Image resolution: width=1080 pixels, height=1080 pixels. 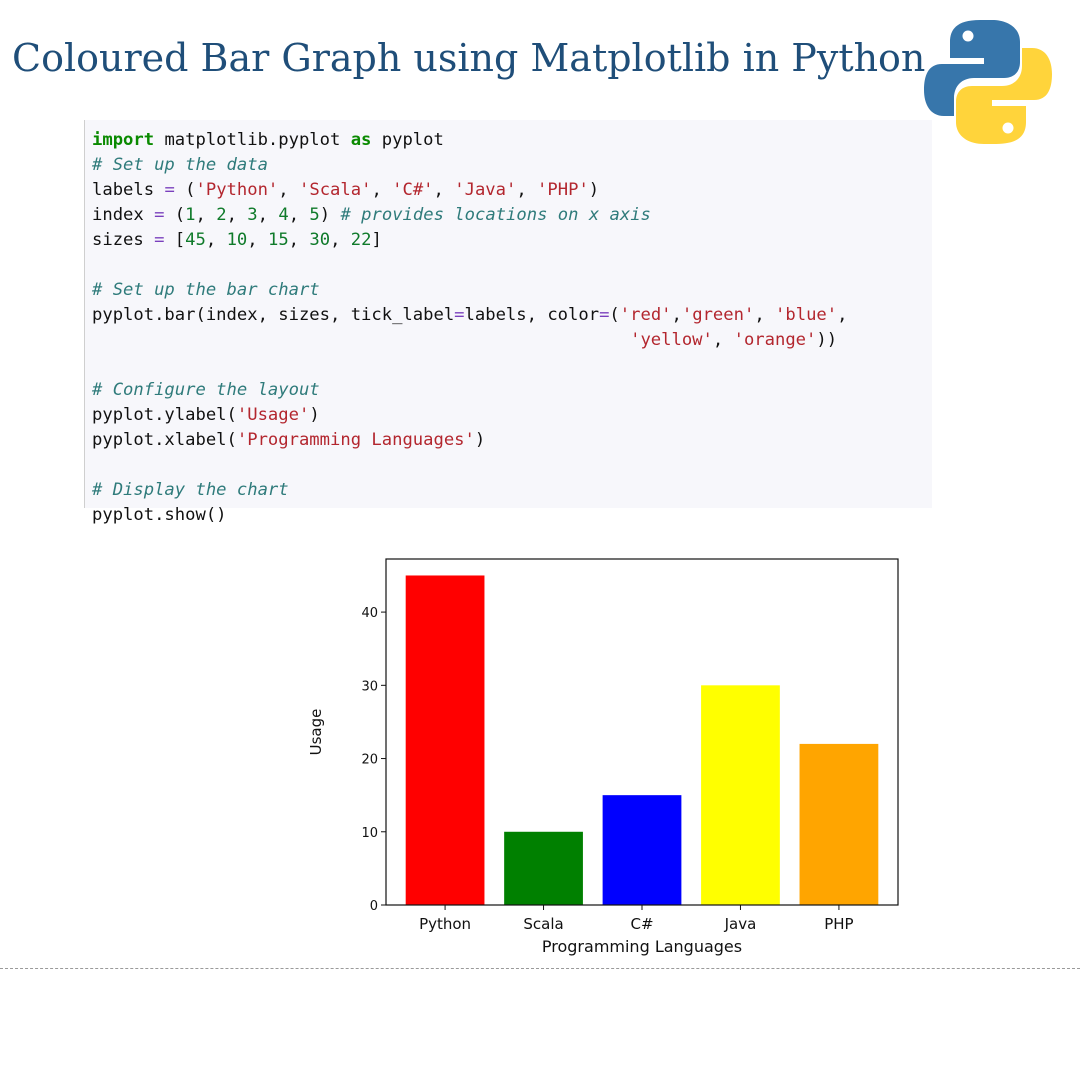 I want to click on code-token: 'Programming Languages', so click(x=355, y=440).